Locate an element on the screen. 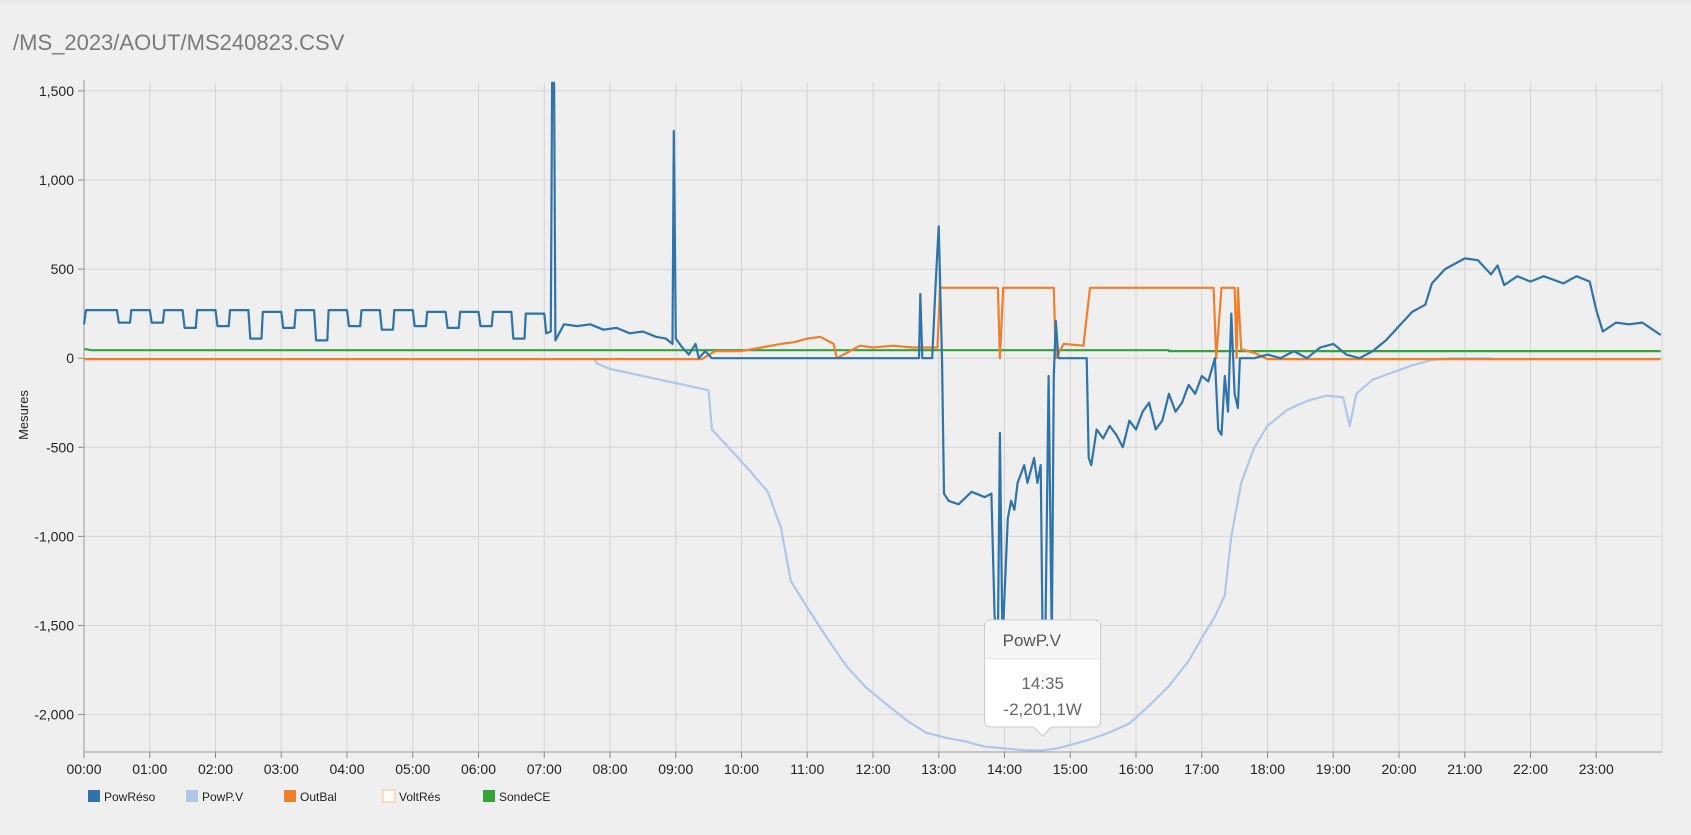  tooltip: PowP.V 14:35 -2,201,1W is located at coordinates (1043, 678).